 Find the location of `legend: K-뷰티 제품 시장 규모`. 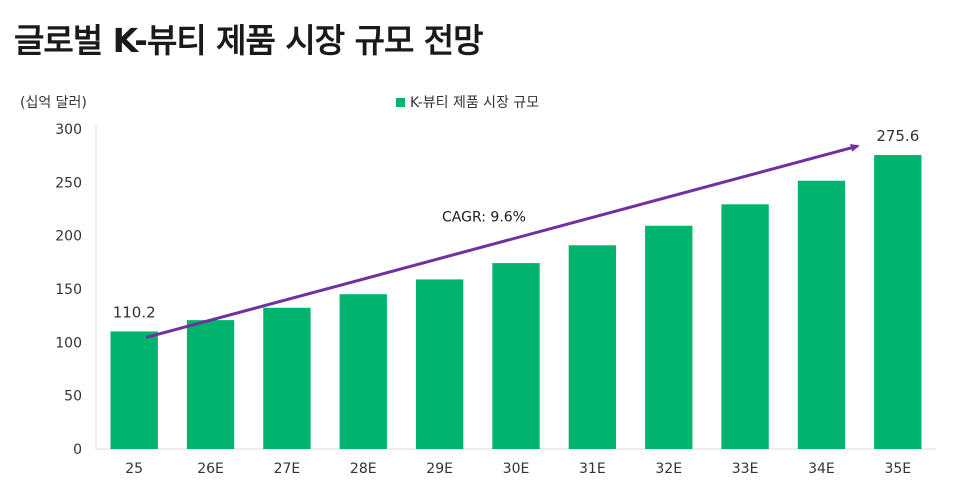

legend: K-뷰티 제품 시장 규모 is located at coordinates (467, 102).